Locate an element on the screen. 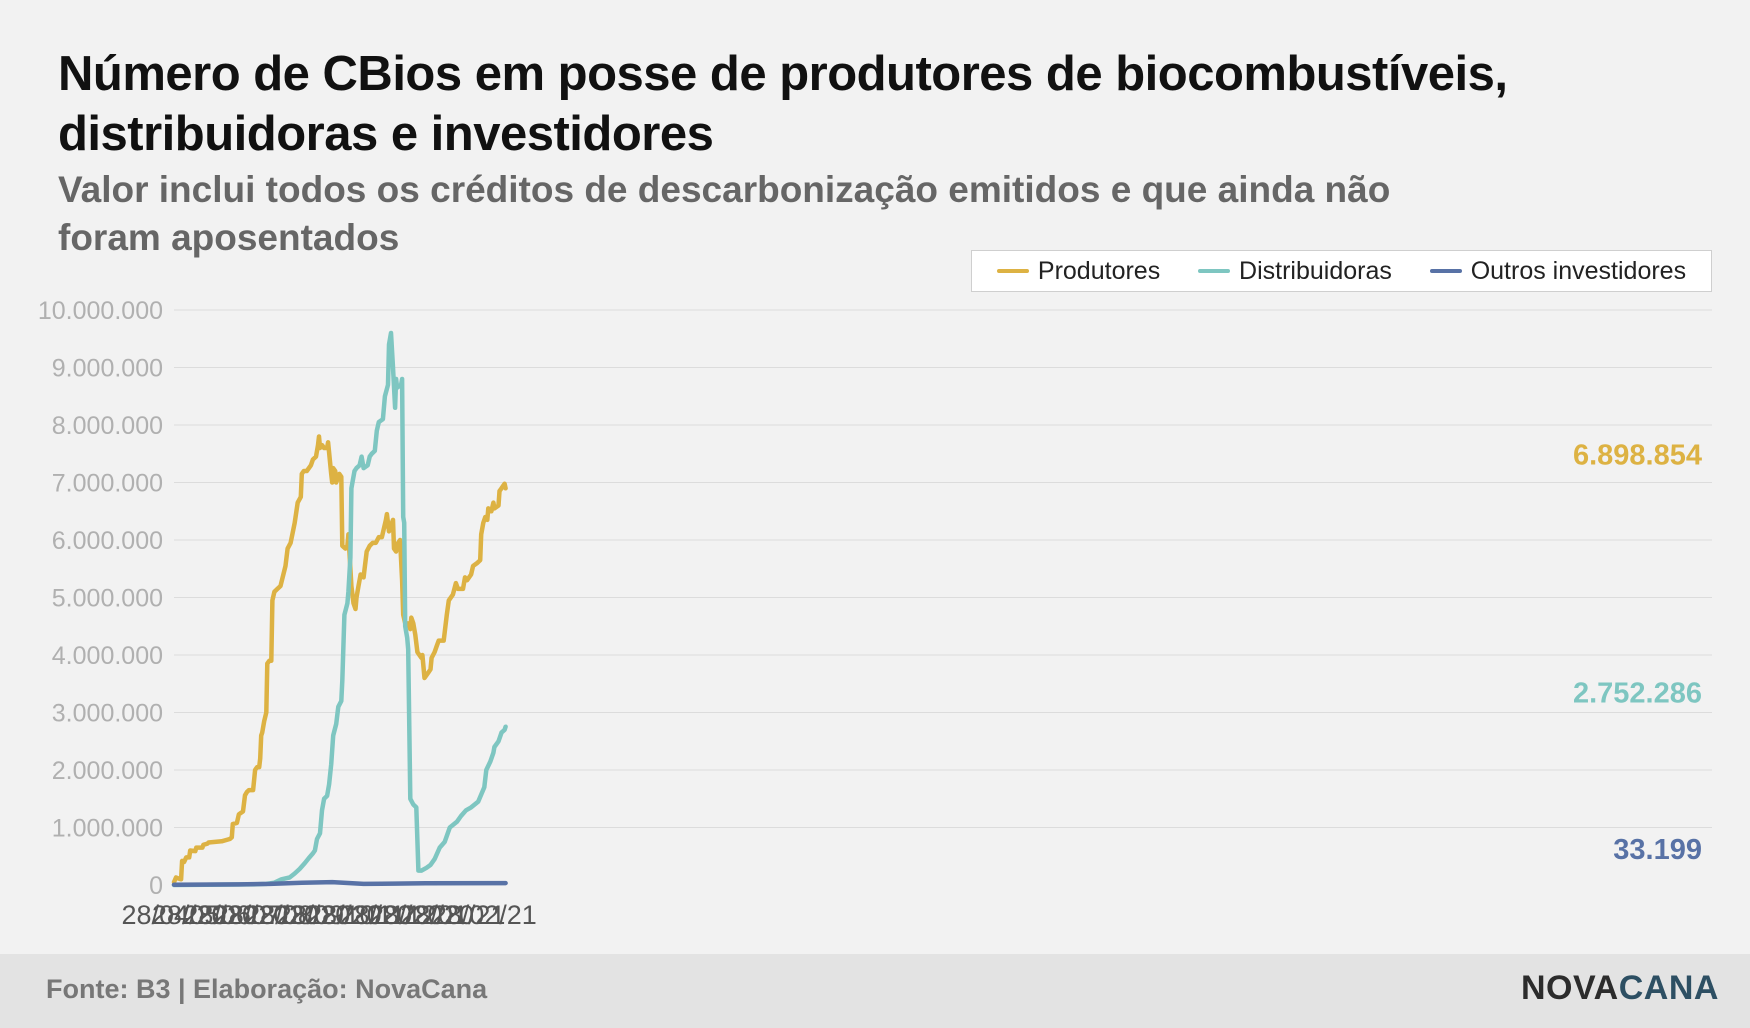 Image resolution: width=1750 pixels, height=1028 pixels. legend-item-produtores: Produtores is located at coordinates (1078, 271).